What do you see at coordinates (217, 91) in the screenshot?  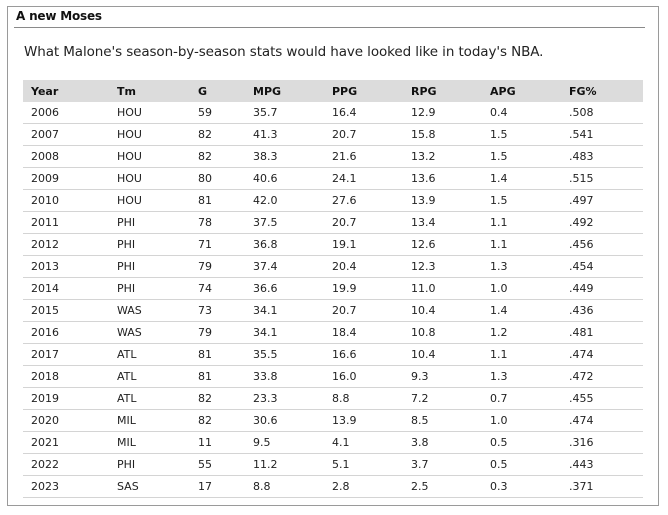 I see `header-games: G` at bounding box center [217, 91].